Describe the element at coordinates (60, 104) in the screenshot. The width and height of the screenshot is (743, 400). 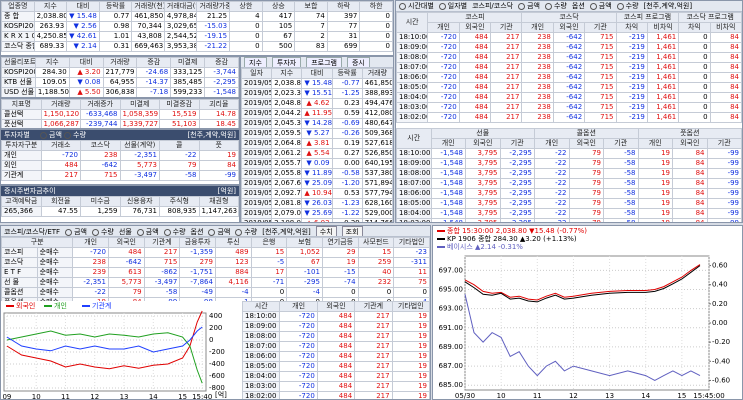
I see `column-header: 거래량` at that location.